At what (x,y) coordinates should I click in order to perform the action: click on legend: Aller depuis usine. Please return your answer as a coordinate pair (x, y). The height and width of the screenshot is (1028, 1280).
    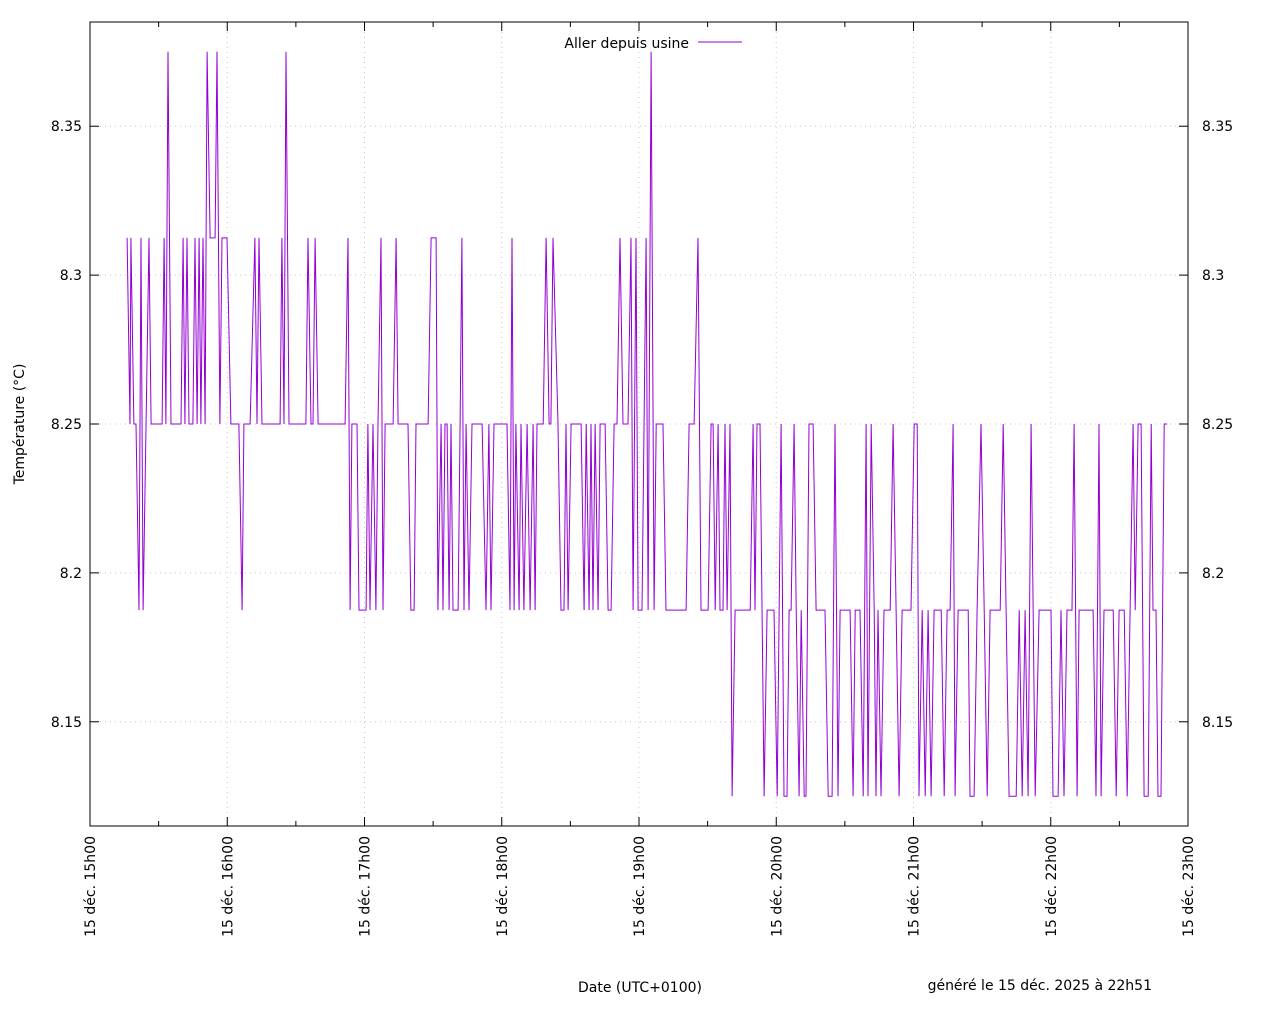
    Looking at the image, I should click on (653, 44).